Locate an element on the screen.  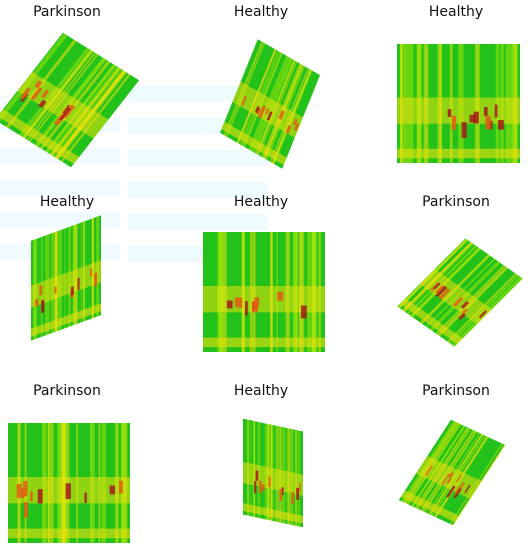
panel-title-5: Healthy is located at coordinates (261, 202).